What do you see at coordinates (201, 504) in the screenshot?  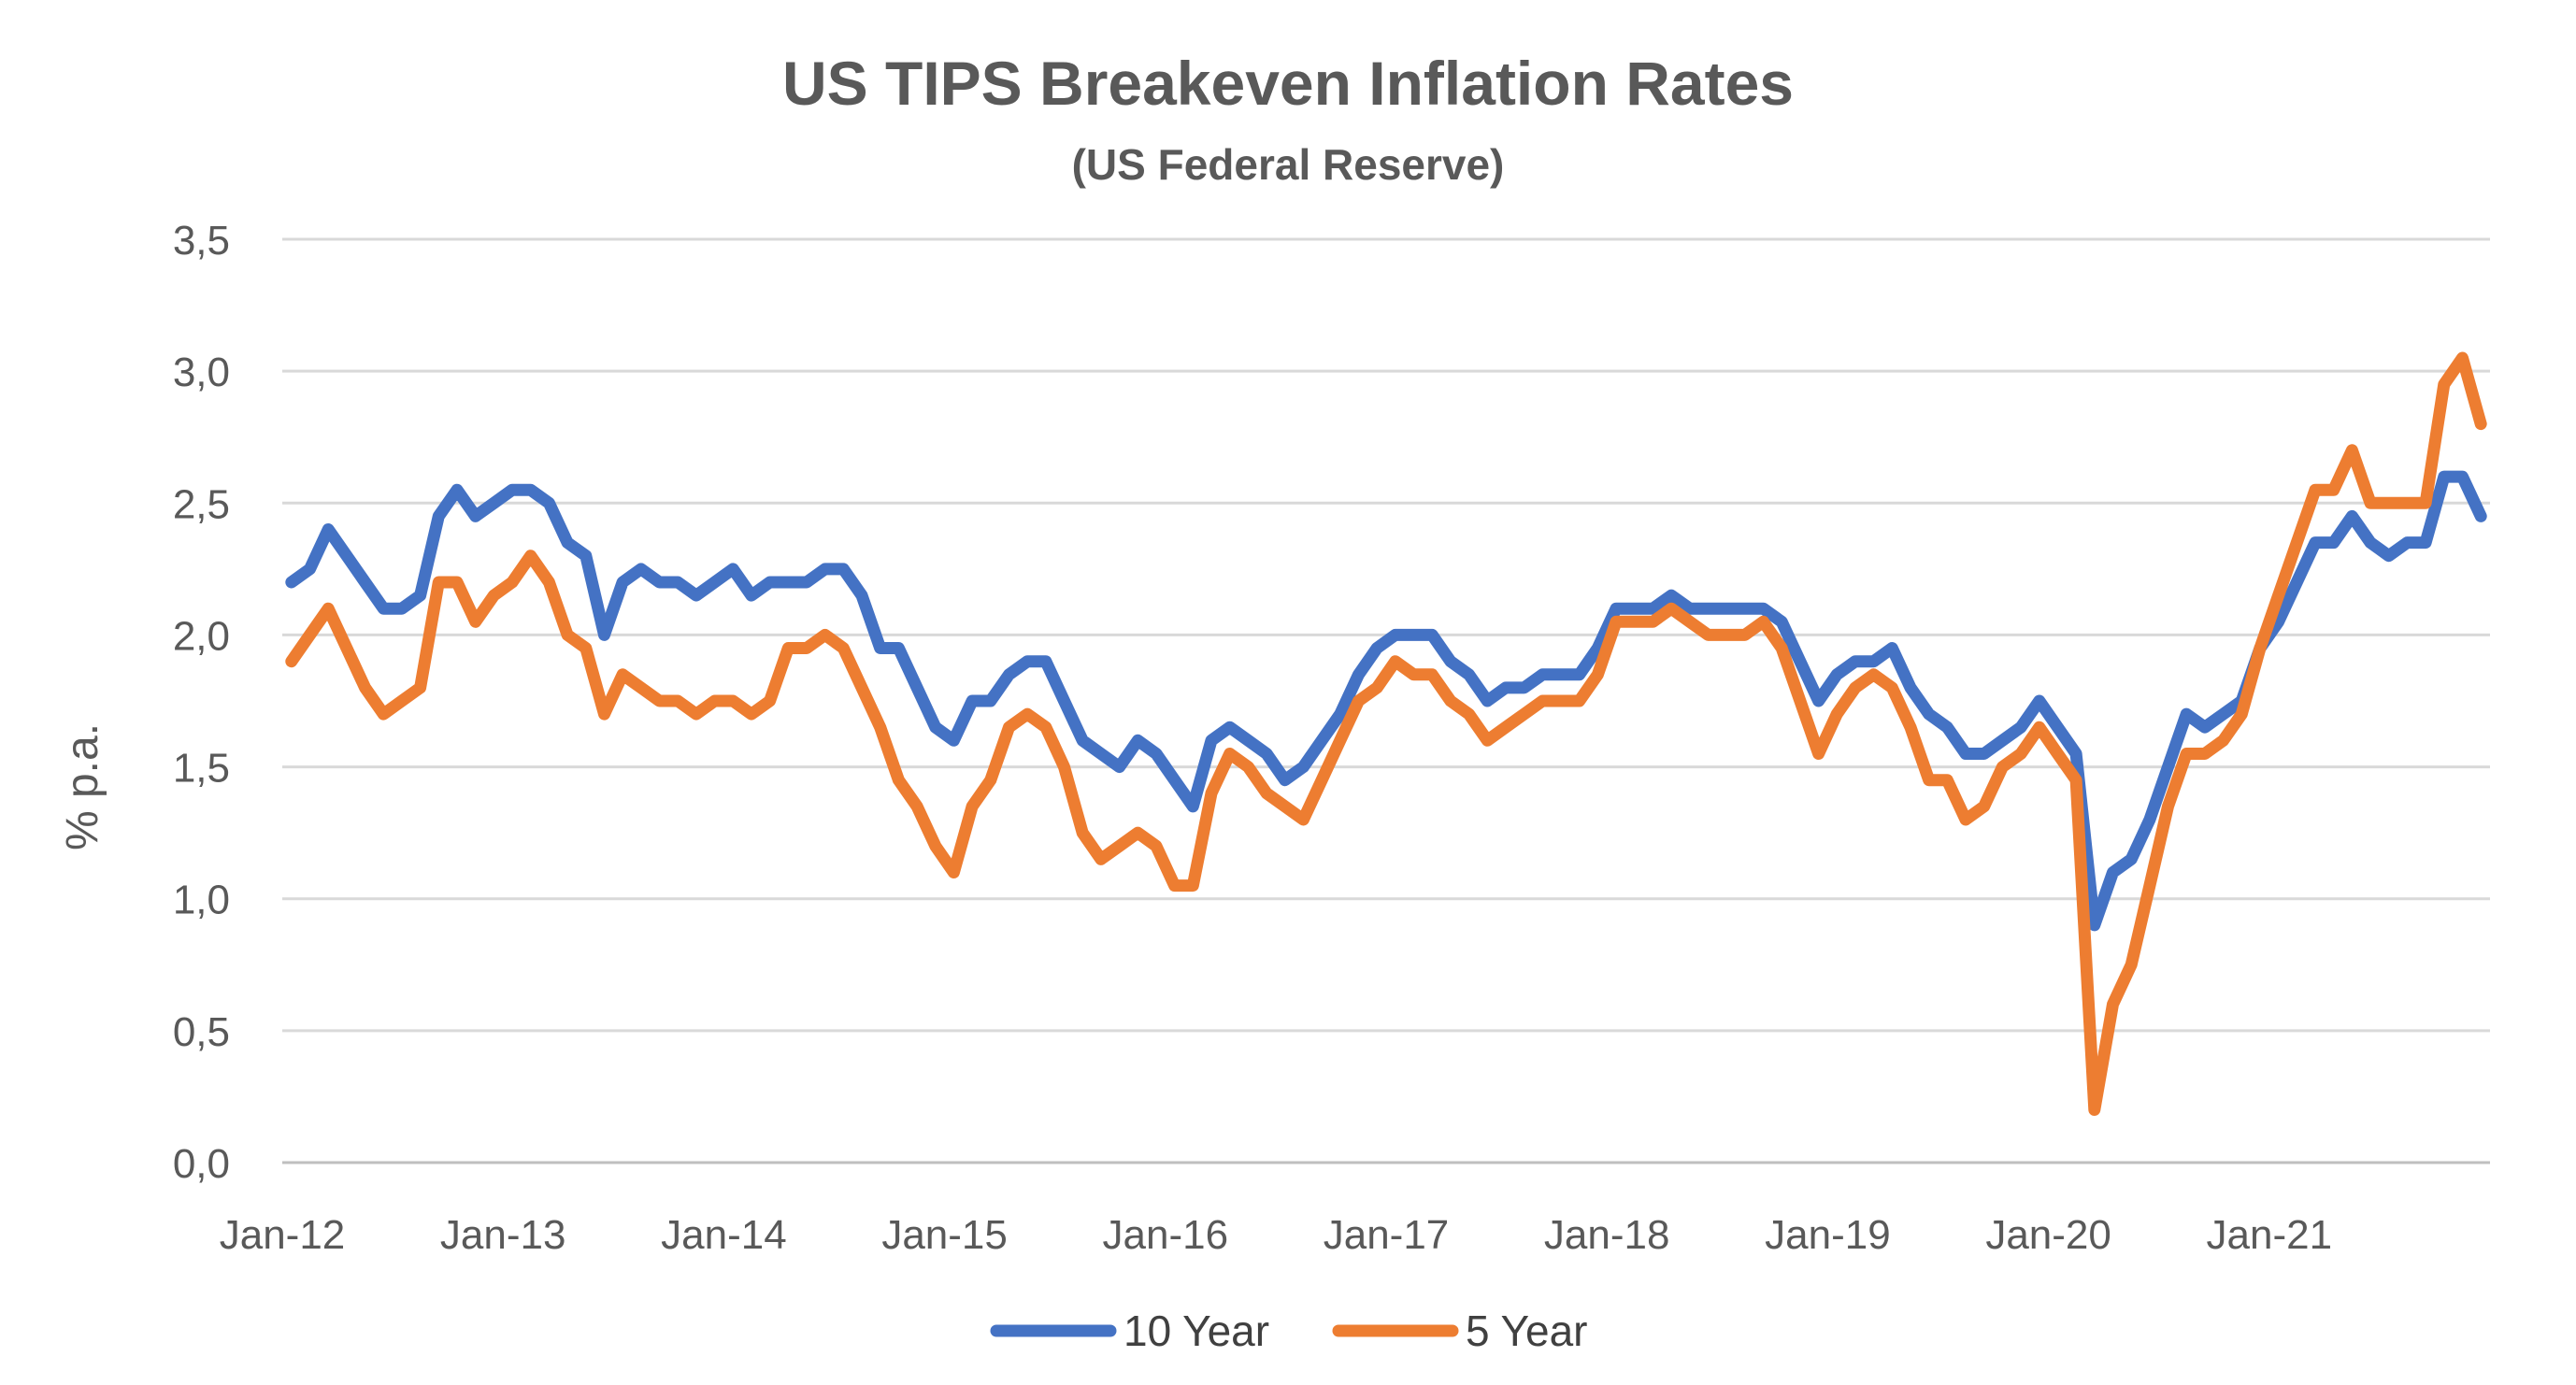 I see `y-tick-label: 2,5` at bounding box center [201, 504].